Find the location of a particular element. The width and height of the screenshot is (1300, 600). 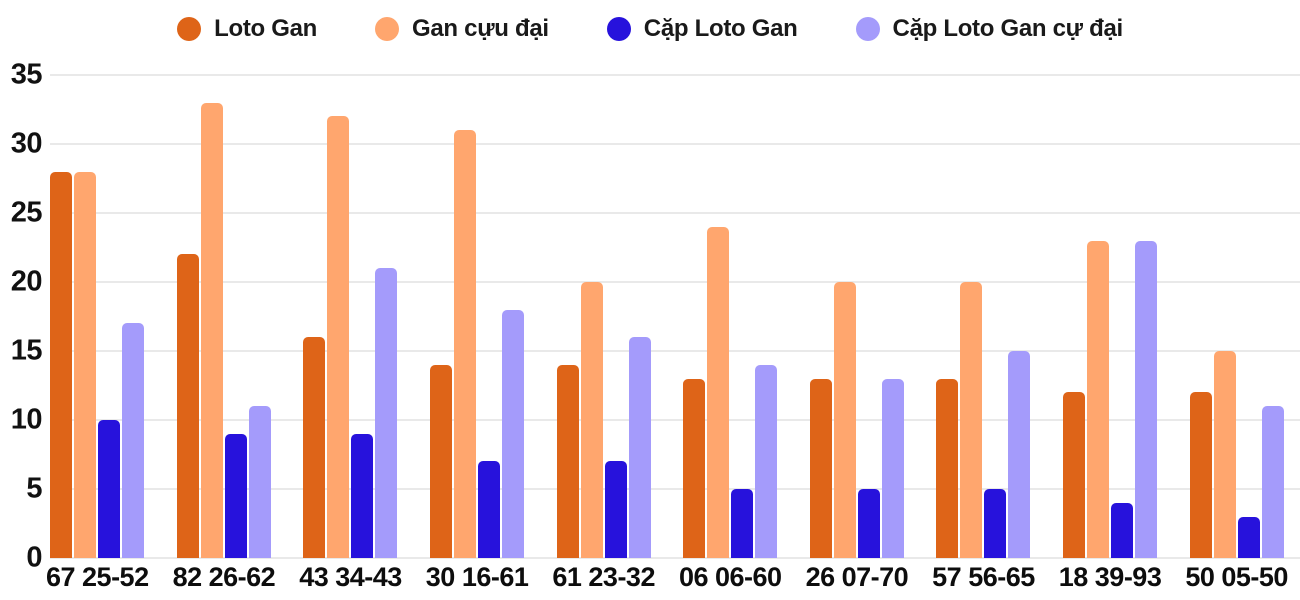

legend-label: Gan cựu đại is located at coordinates (480, 28).